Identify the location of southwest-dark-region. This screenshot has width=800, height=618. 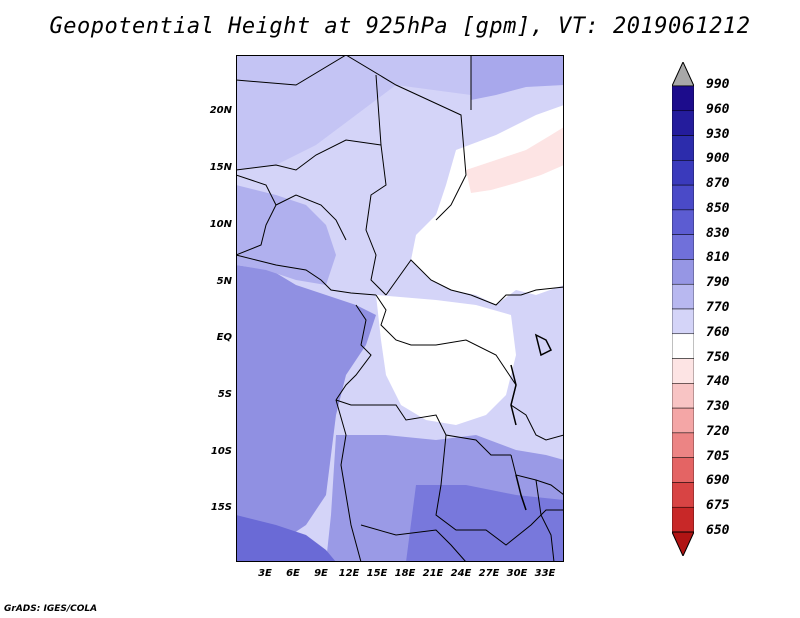
(286, 538).